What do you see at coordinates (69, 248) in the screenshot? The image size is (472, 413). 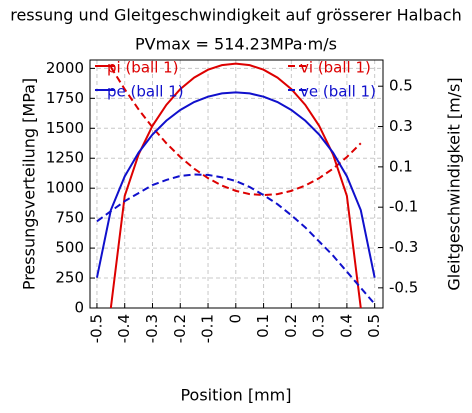 I see `y-tick-label: 500` at bounding box center [69, 248].